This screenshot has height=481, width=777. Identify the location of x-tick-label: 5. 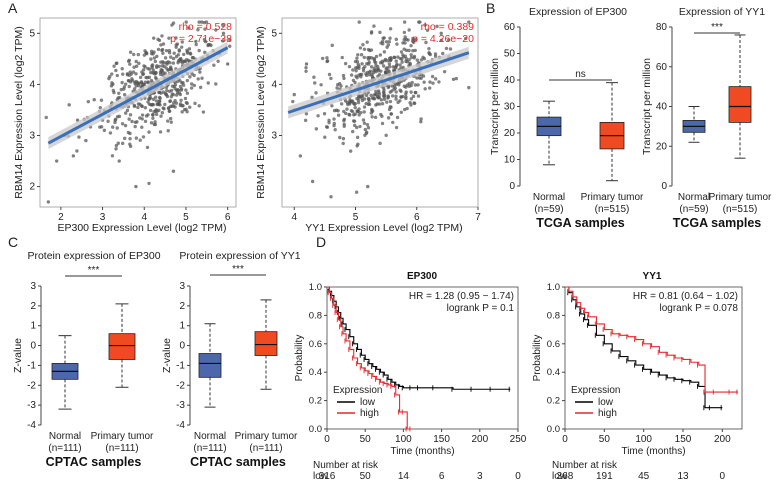
(356, 217).